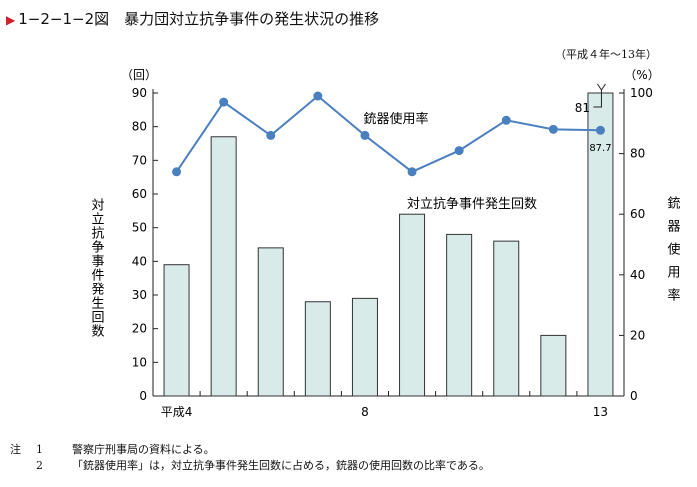  Describe the element at coordinates (395, 119) in the screenshot. I see `line-series-label: 銃器使用率` at that location.